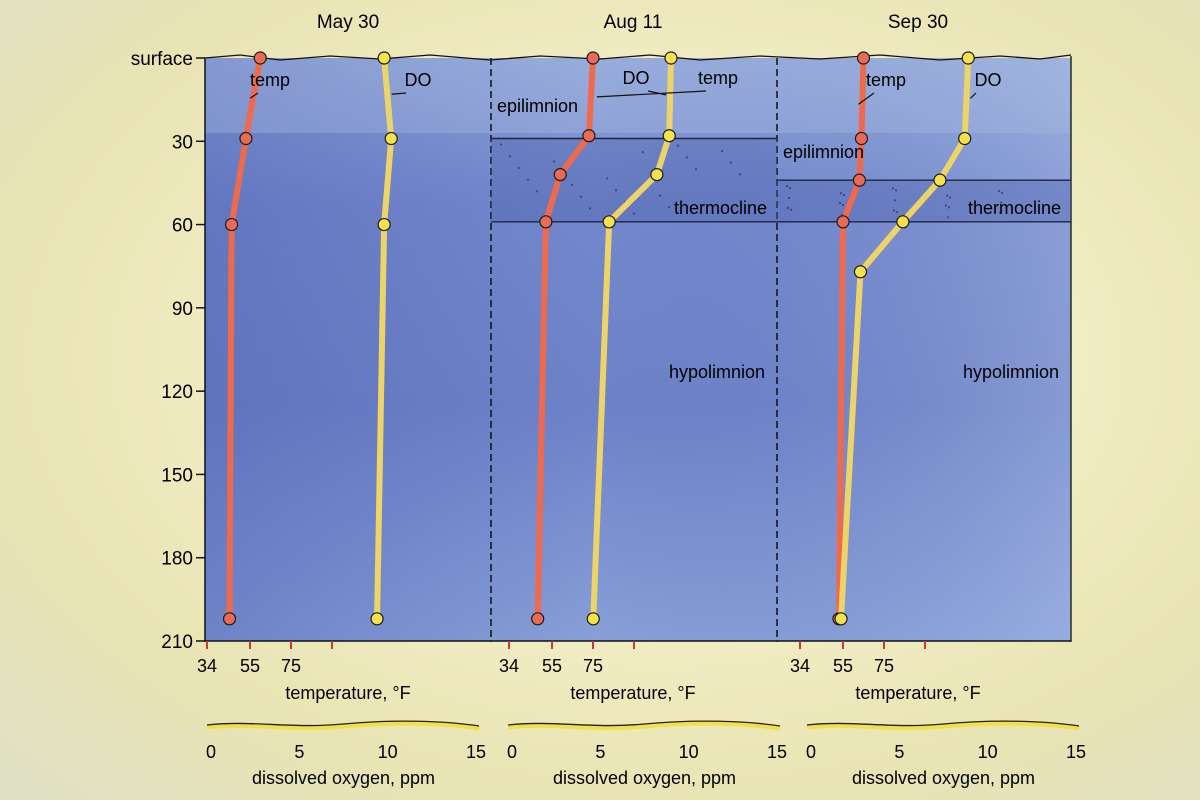 This screenshot has width=1200, height=800. What do you see at coordinates (823, 152) in the screenshot?
I see `epilimnion-label: epilimnion` at bounding box center [823, 152].